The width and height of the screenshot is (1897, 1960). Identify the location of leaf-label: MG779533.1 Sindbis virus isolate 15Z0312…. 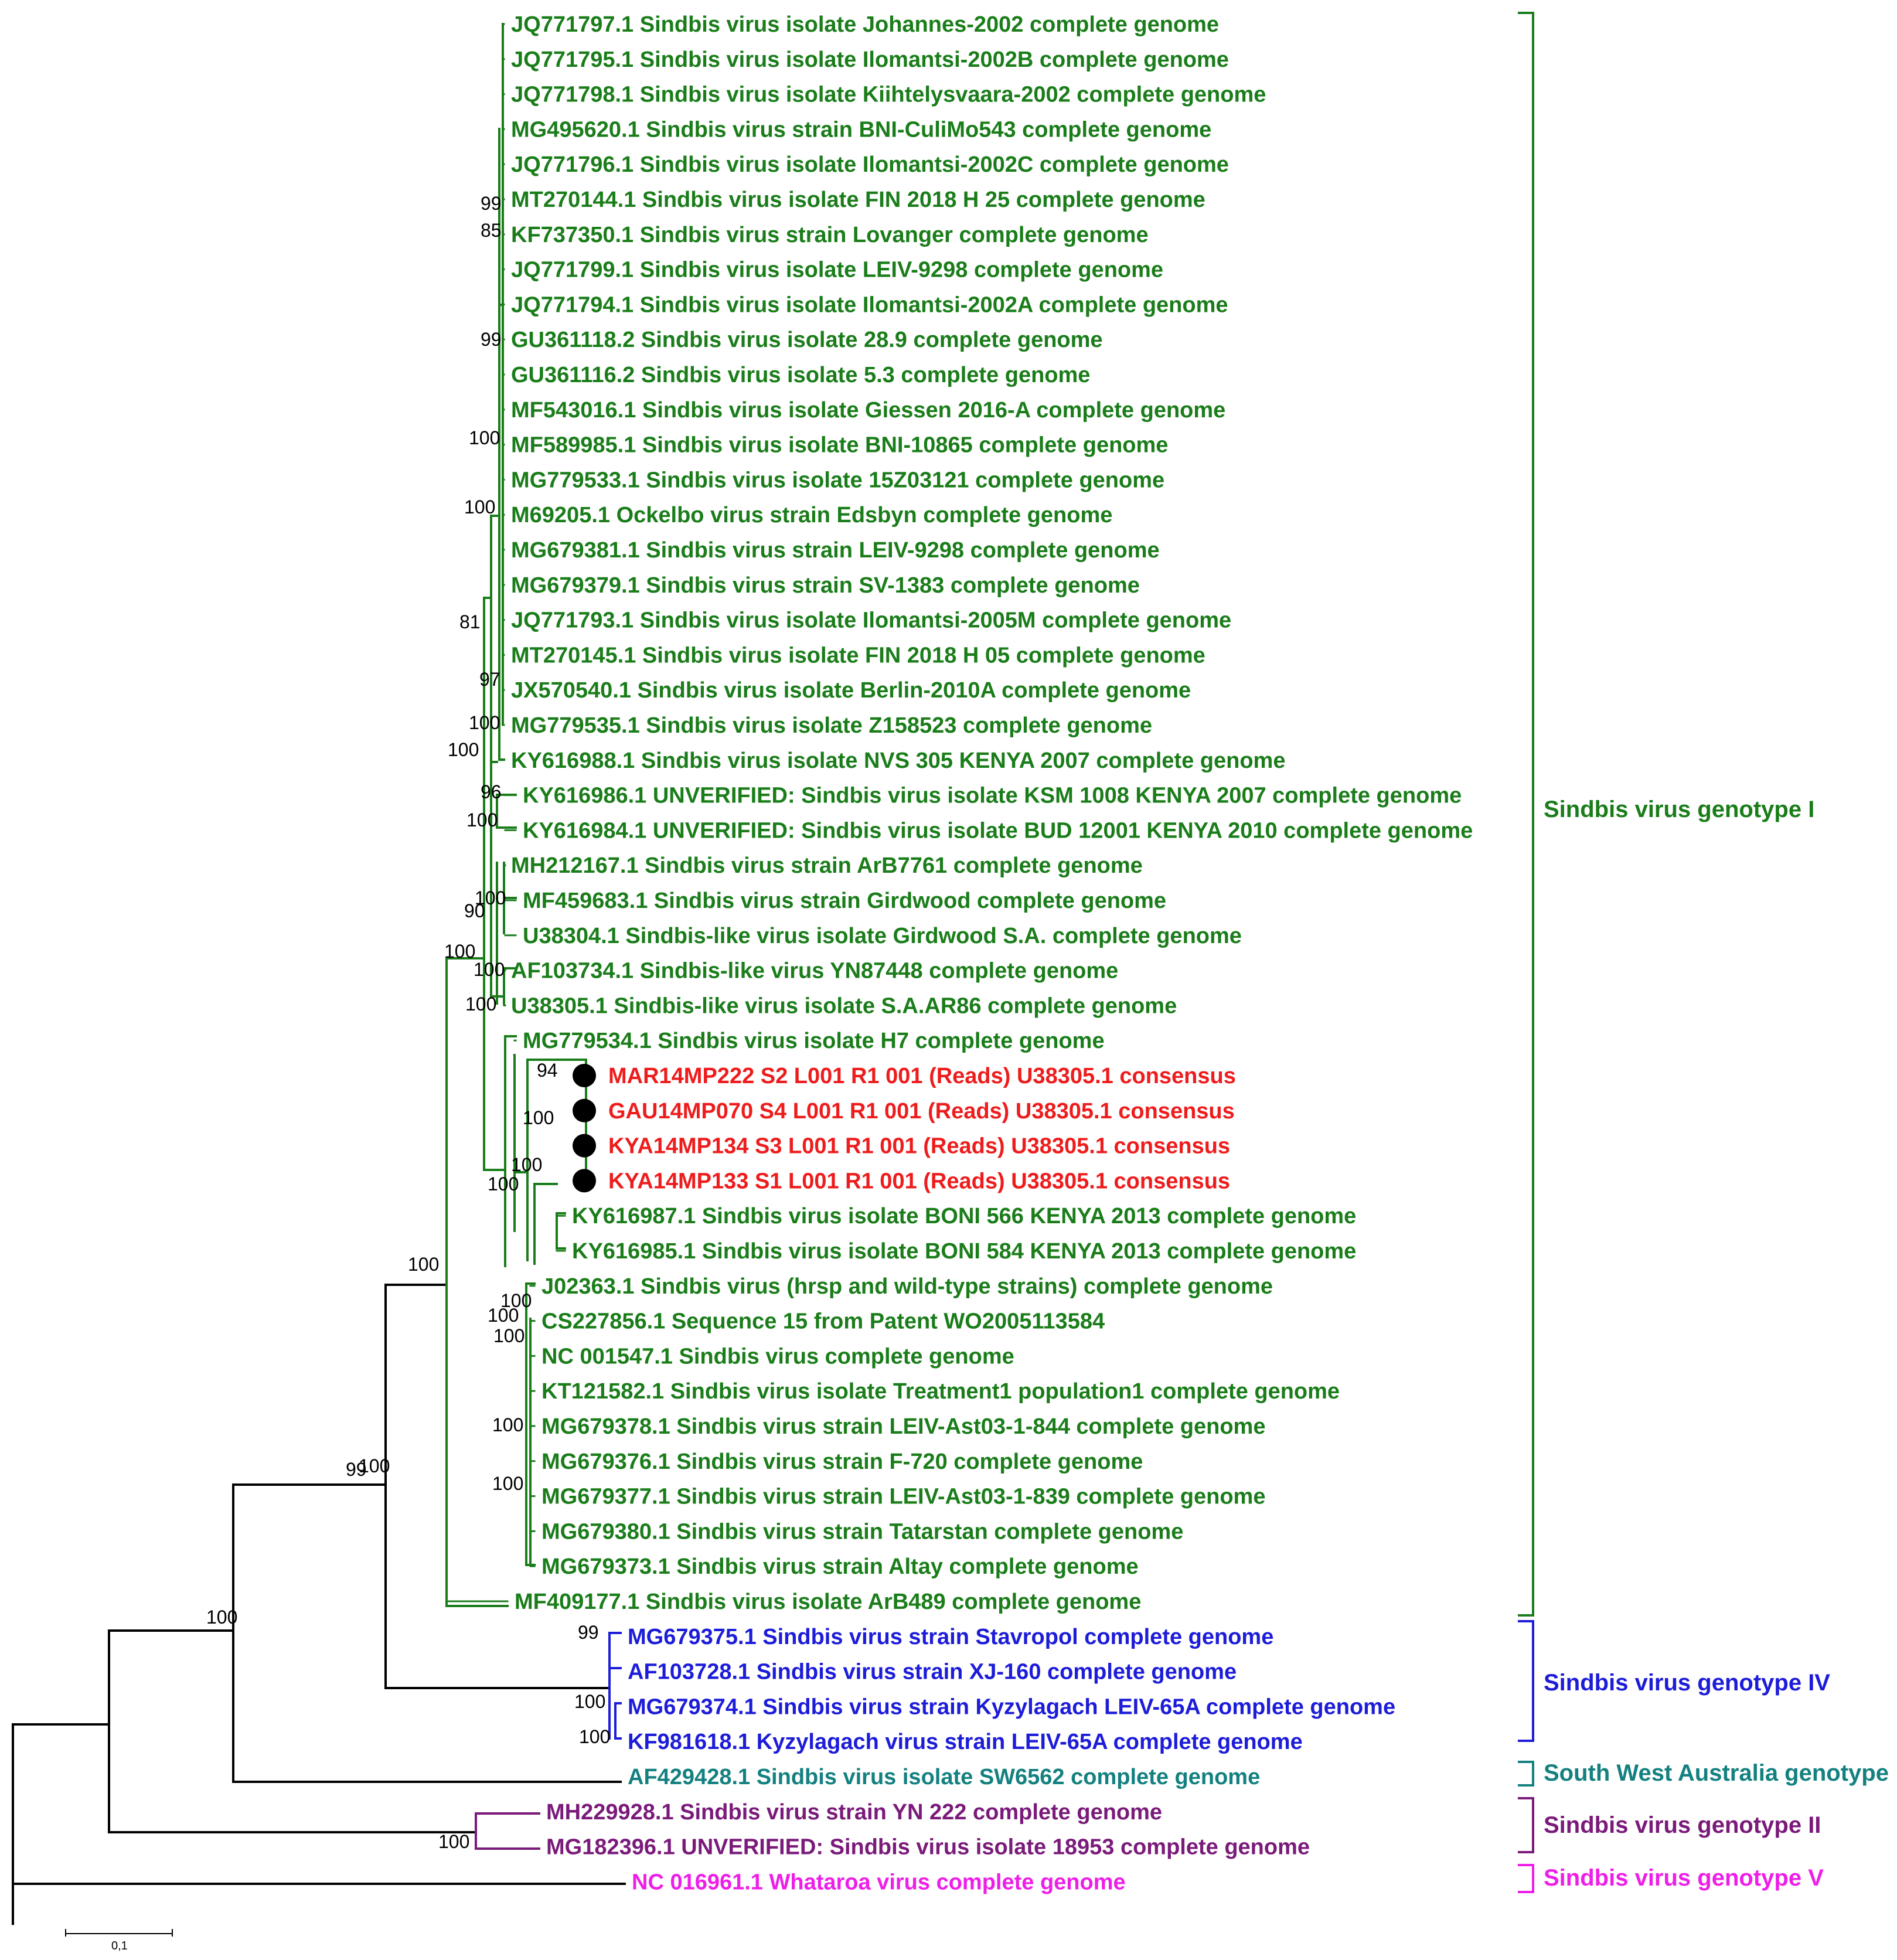
(837, 480).